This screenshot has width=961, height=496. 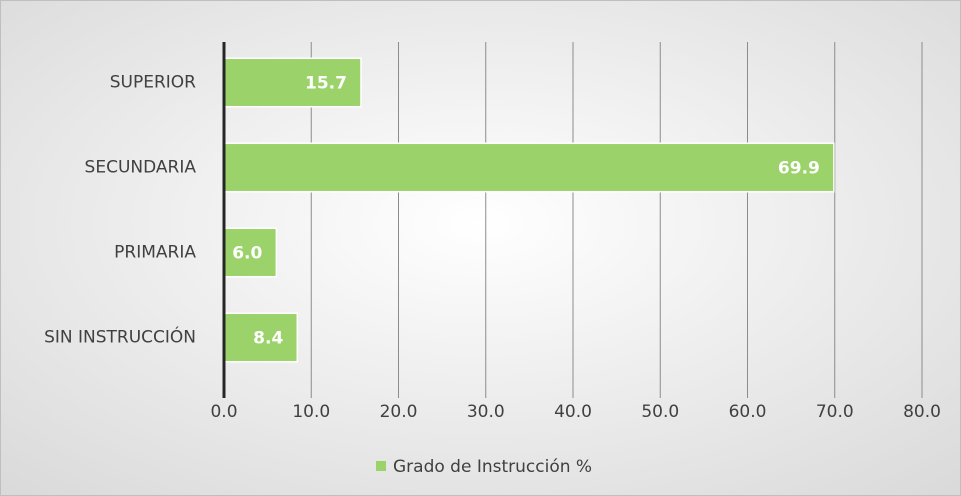 What do you see at coordinates (922, 412) in the screenshot?
I see `x-tick-label: 80.0` at bounding box center [922, 412].